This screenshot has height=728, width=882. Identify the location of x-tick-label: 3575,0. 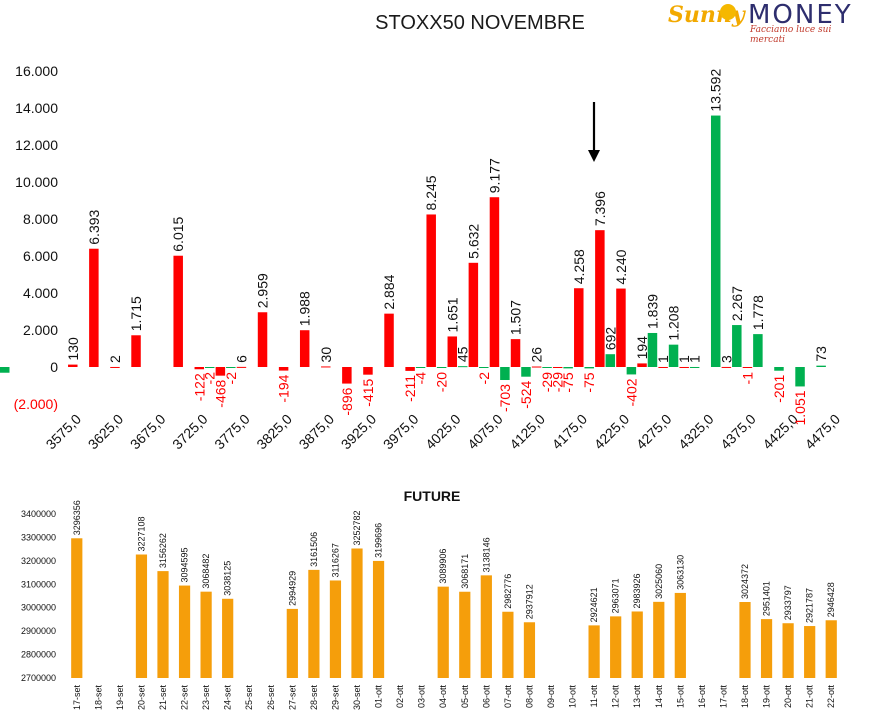
(64, 432).